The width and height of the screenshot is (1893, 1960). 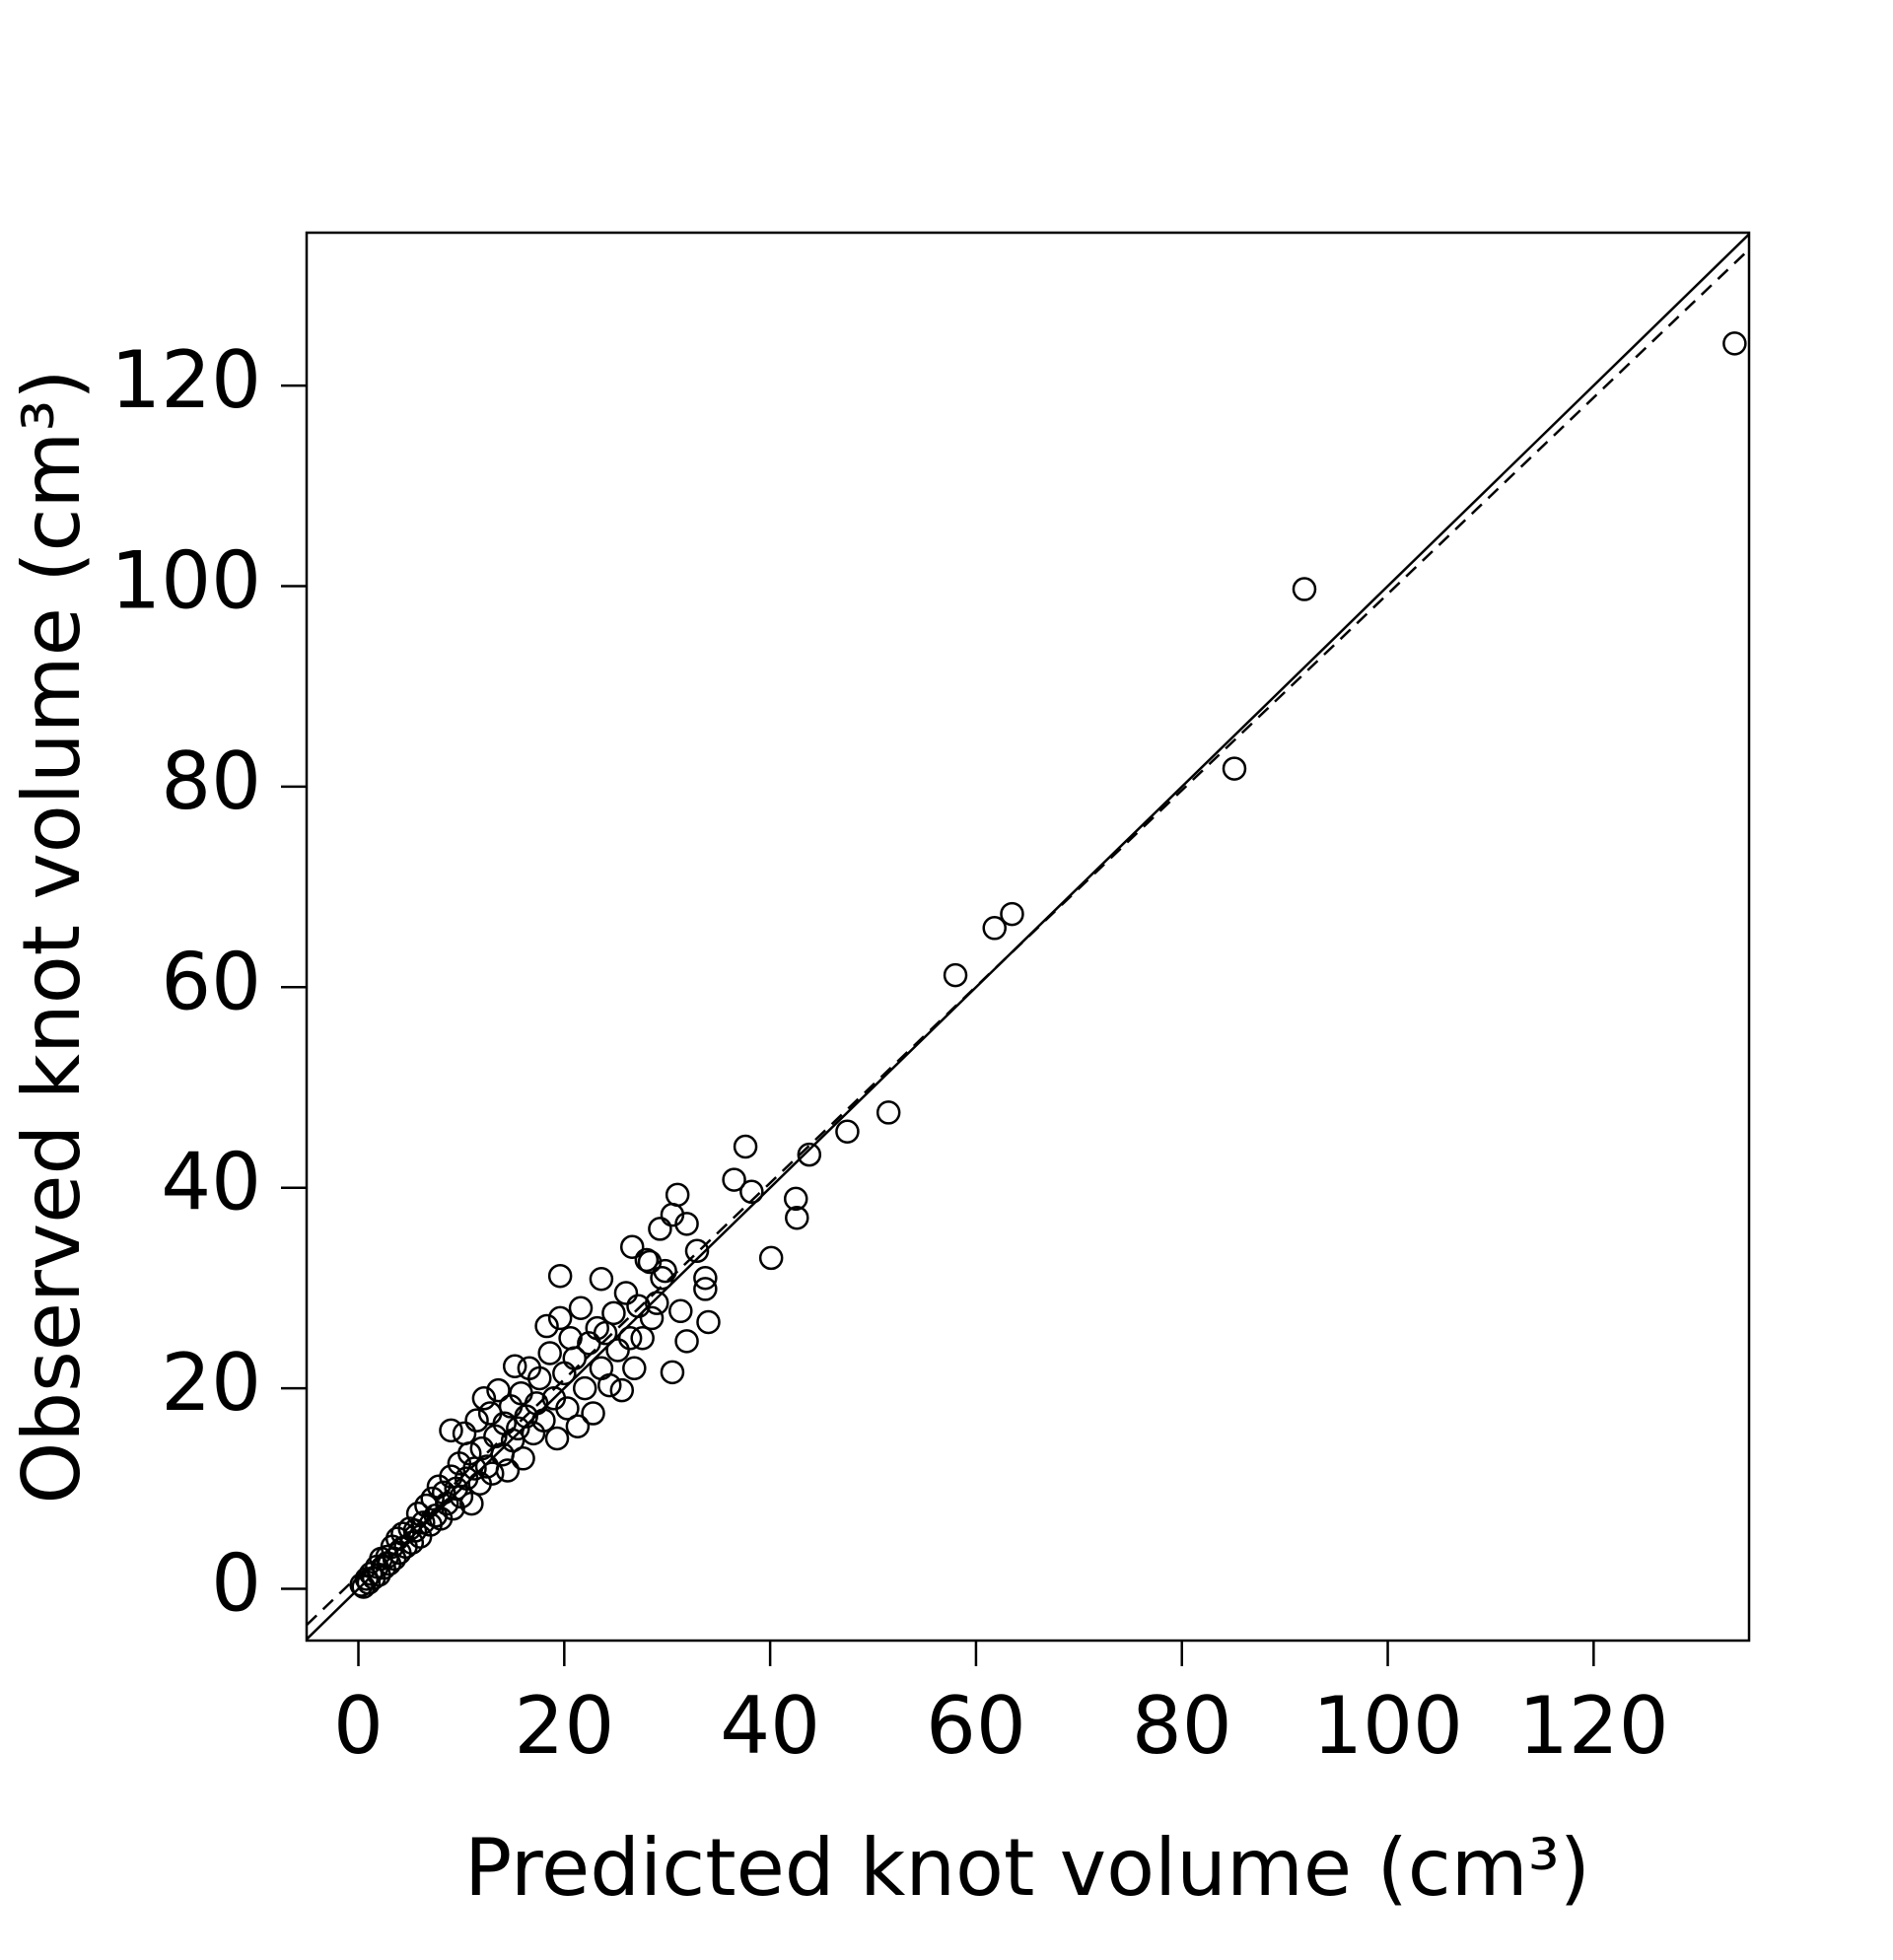 I want to click on x-tick-label: 100, so click(x=1387, y=1726).